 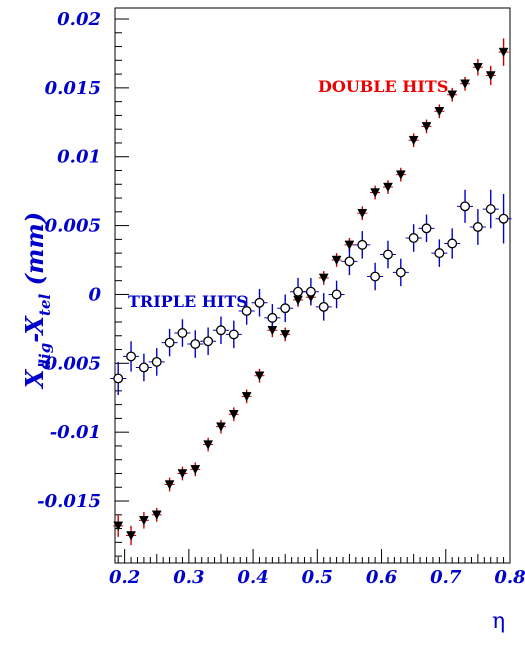 What do you see at coordinates (34, 253) in the screenshot?
I see `y-axis-label-unit: (mm)` at bounding box center [34, 253].